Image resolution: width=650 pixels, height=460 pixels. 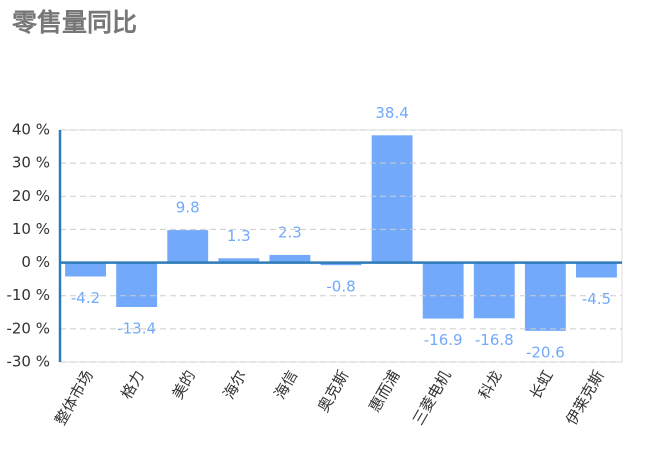 I want to click on value-label: -4.2, so click(x=85, y=298).